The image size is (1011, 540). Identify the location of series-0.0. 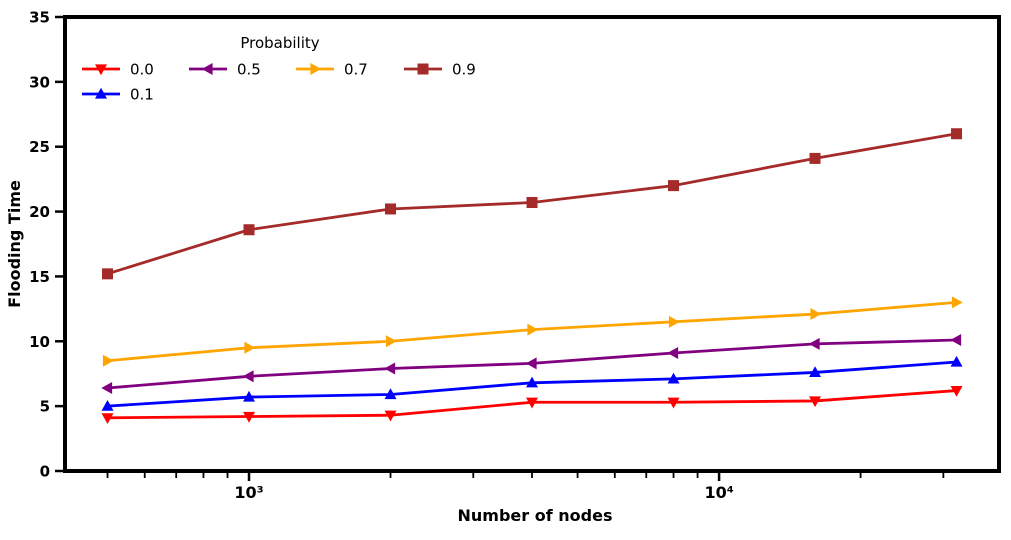
(532, 405).